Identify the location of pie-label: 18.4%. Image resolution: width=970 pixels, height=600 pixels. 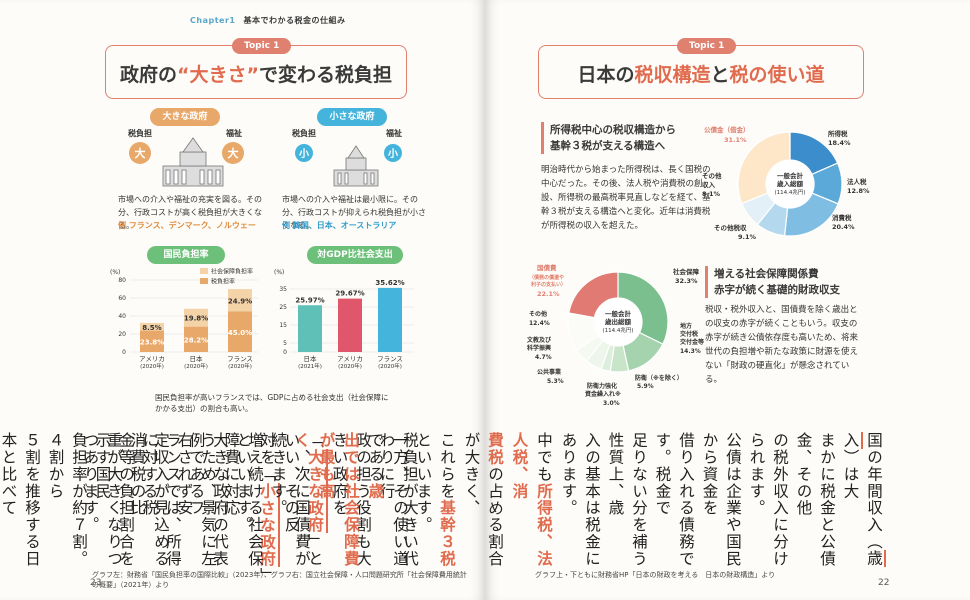
(839, 143).